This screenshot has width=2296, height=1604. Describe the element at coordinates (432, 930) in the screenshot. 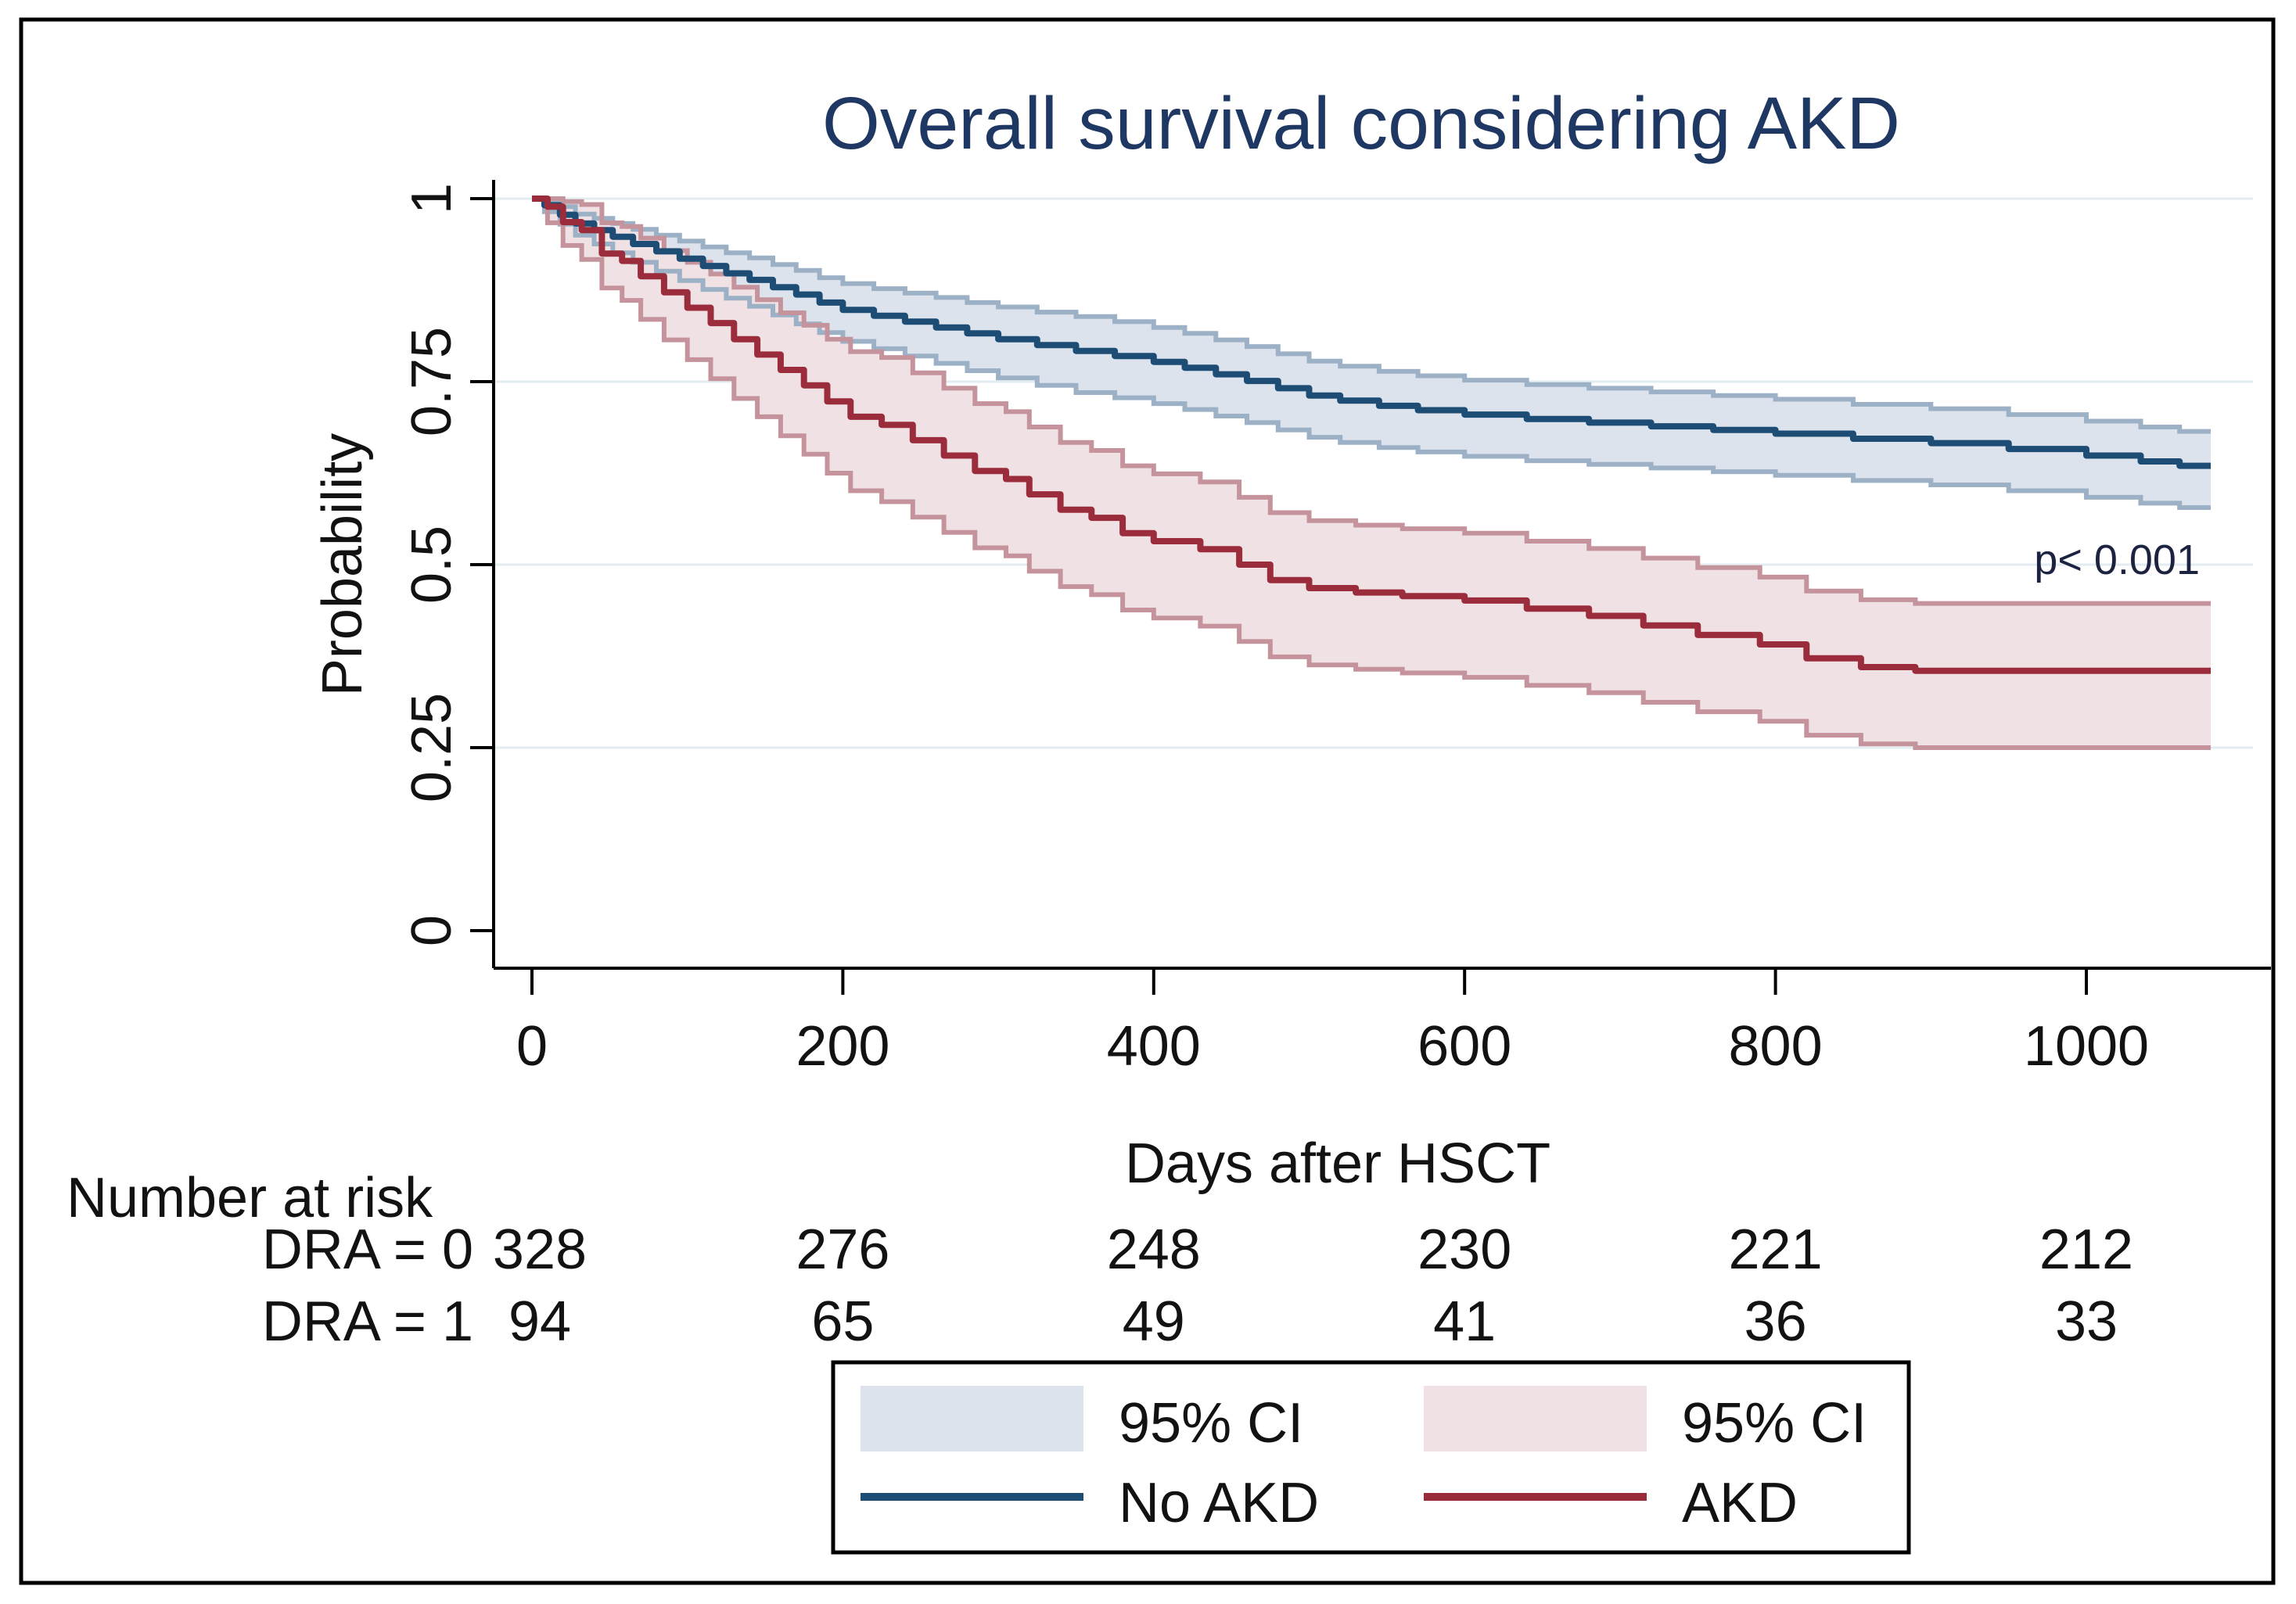

I see `y-tick-label: 0` at that location.